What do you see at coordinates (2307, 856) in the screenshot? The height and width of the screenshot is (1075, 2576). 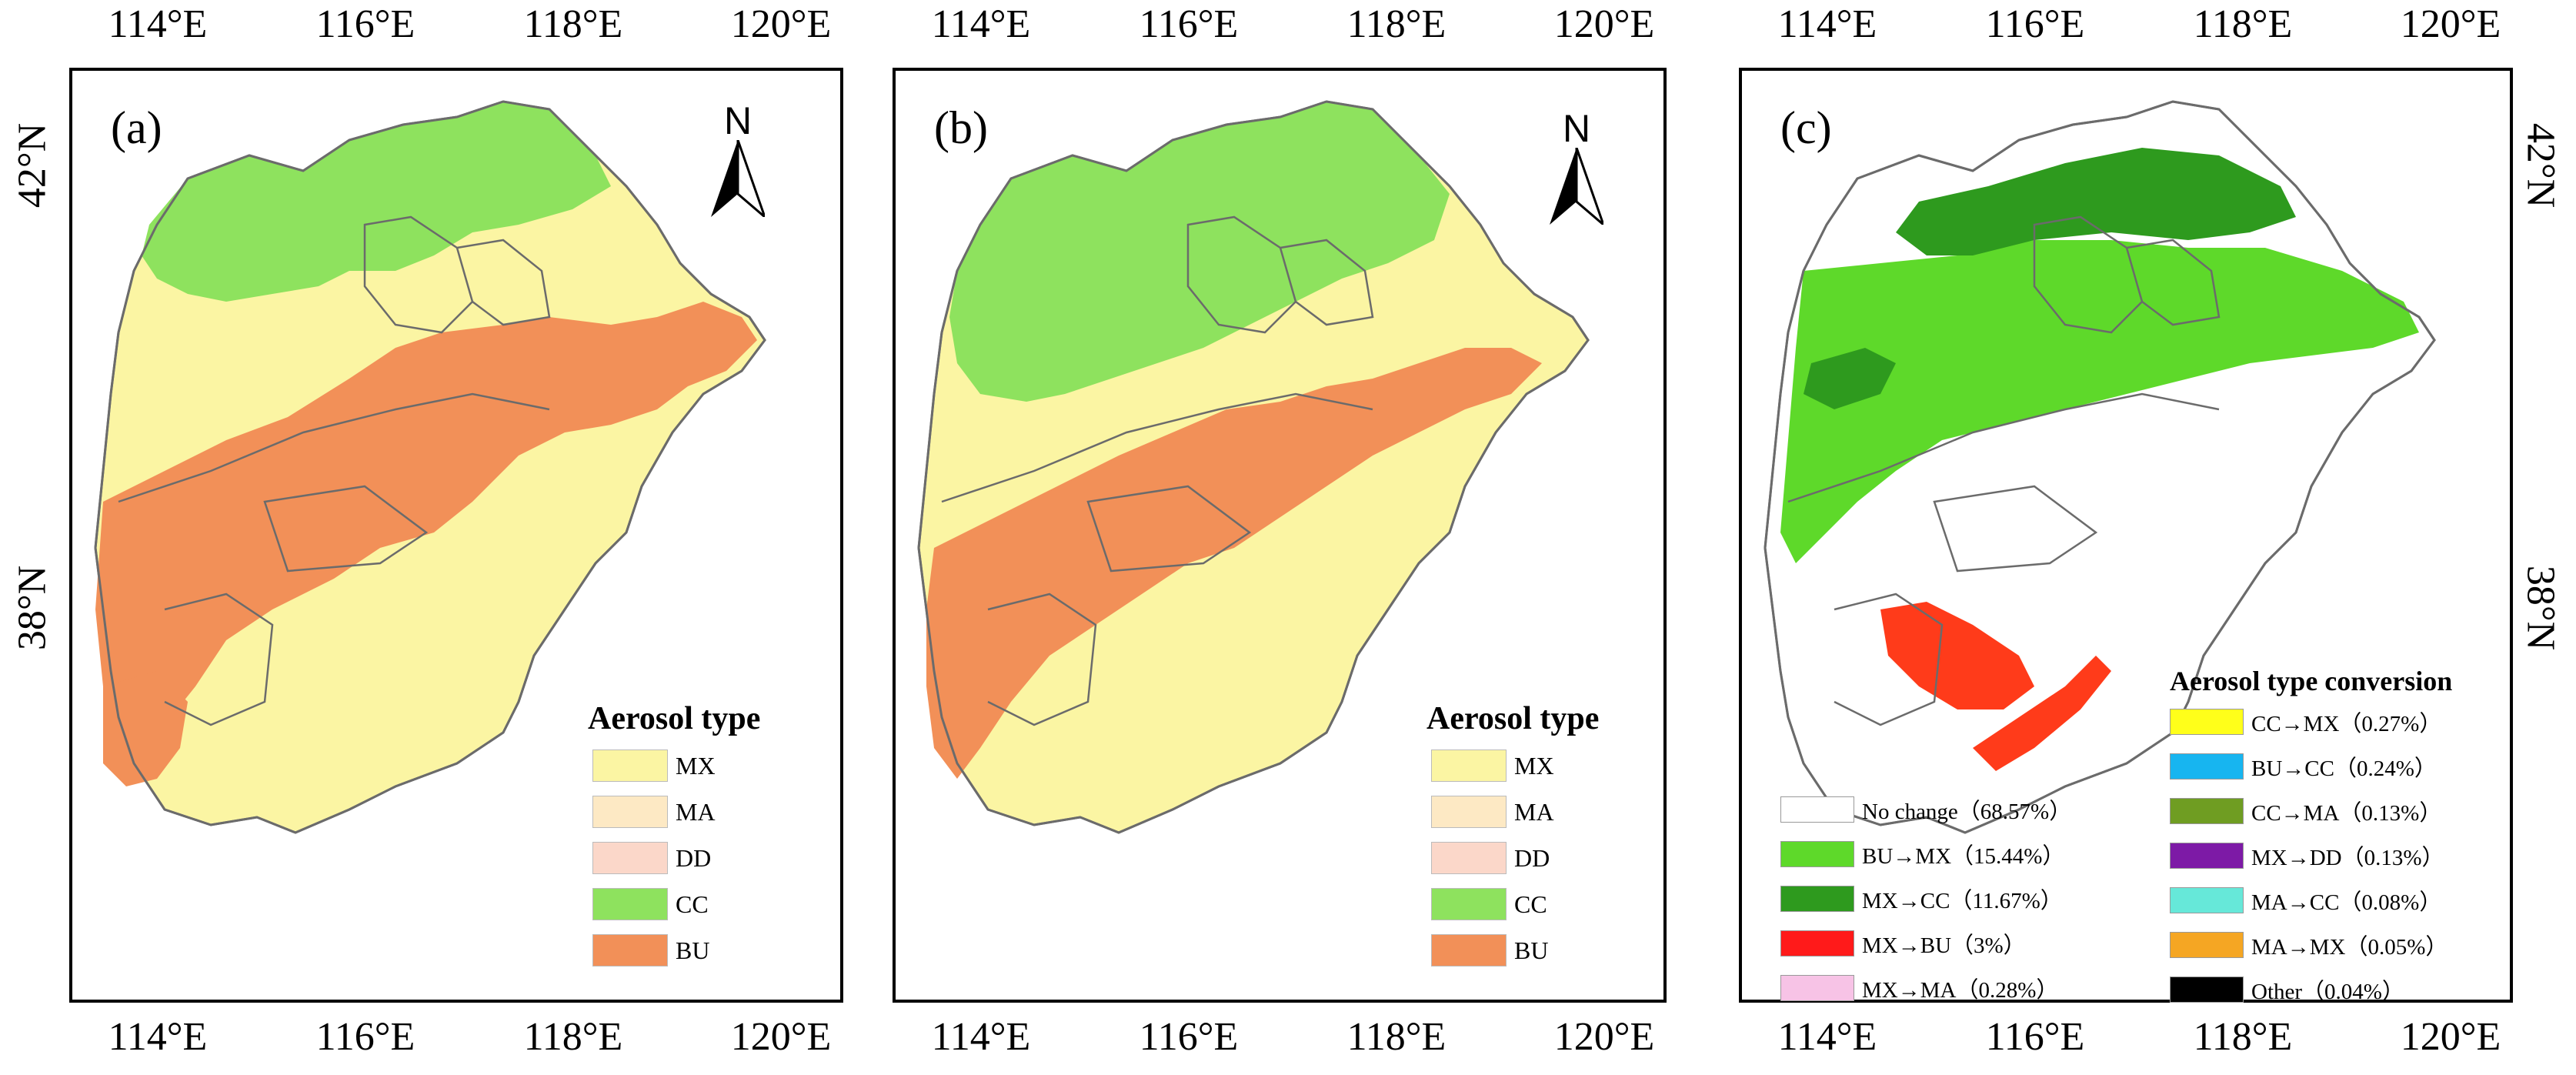 I see `legend-item-mx-to-dd: MX→DD（0.13%）` at bounding box center [2307, 856].